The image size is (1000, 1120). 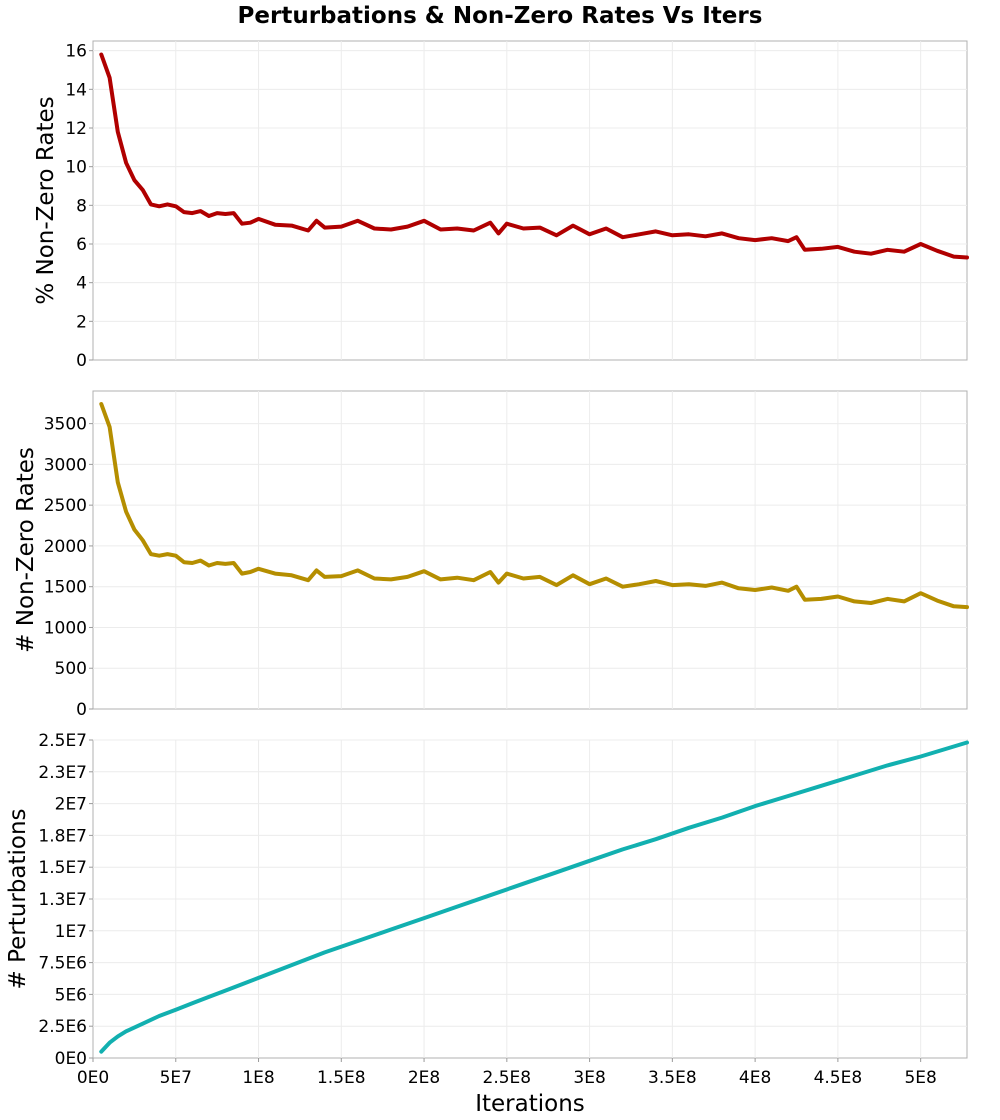 What do you see at coordinates (18, 898) in the screenshot?
I see `perturbations-y-axis-label: # Perturbations` at bounding box center [18, 898].